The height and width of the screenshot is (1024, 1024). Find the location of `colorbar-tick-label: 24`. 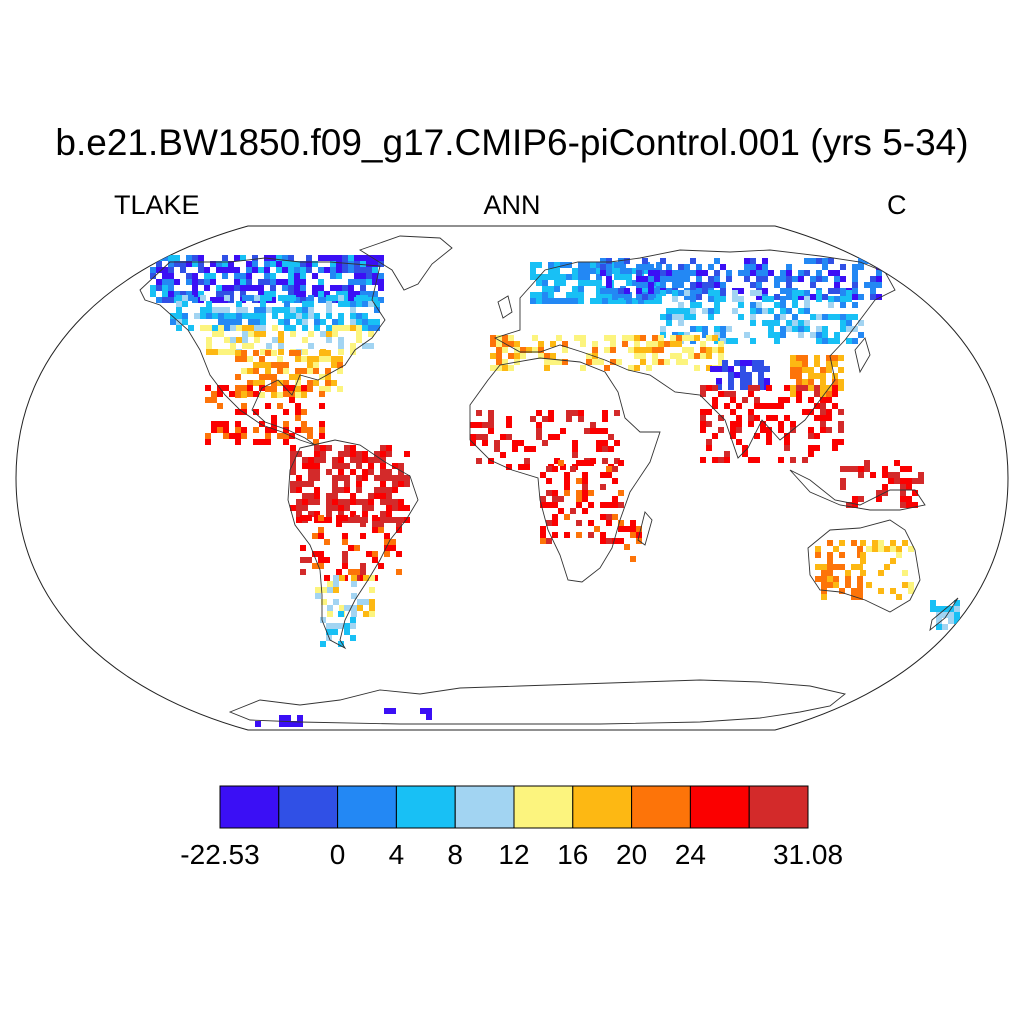

colorbar-tick-label: 24 is located at coordinates (690, 854).